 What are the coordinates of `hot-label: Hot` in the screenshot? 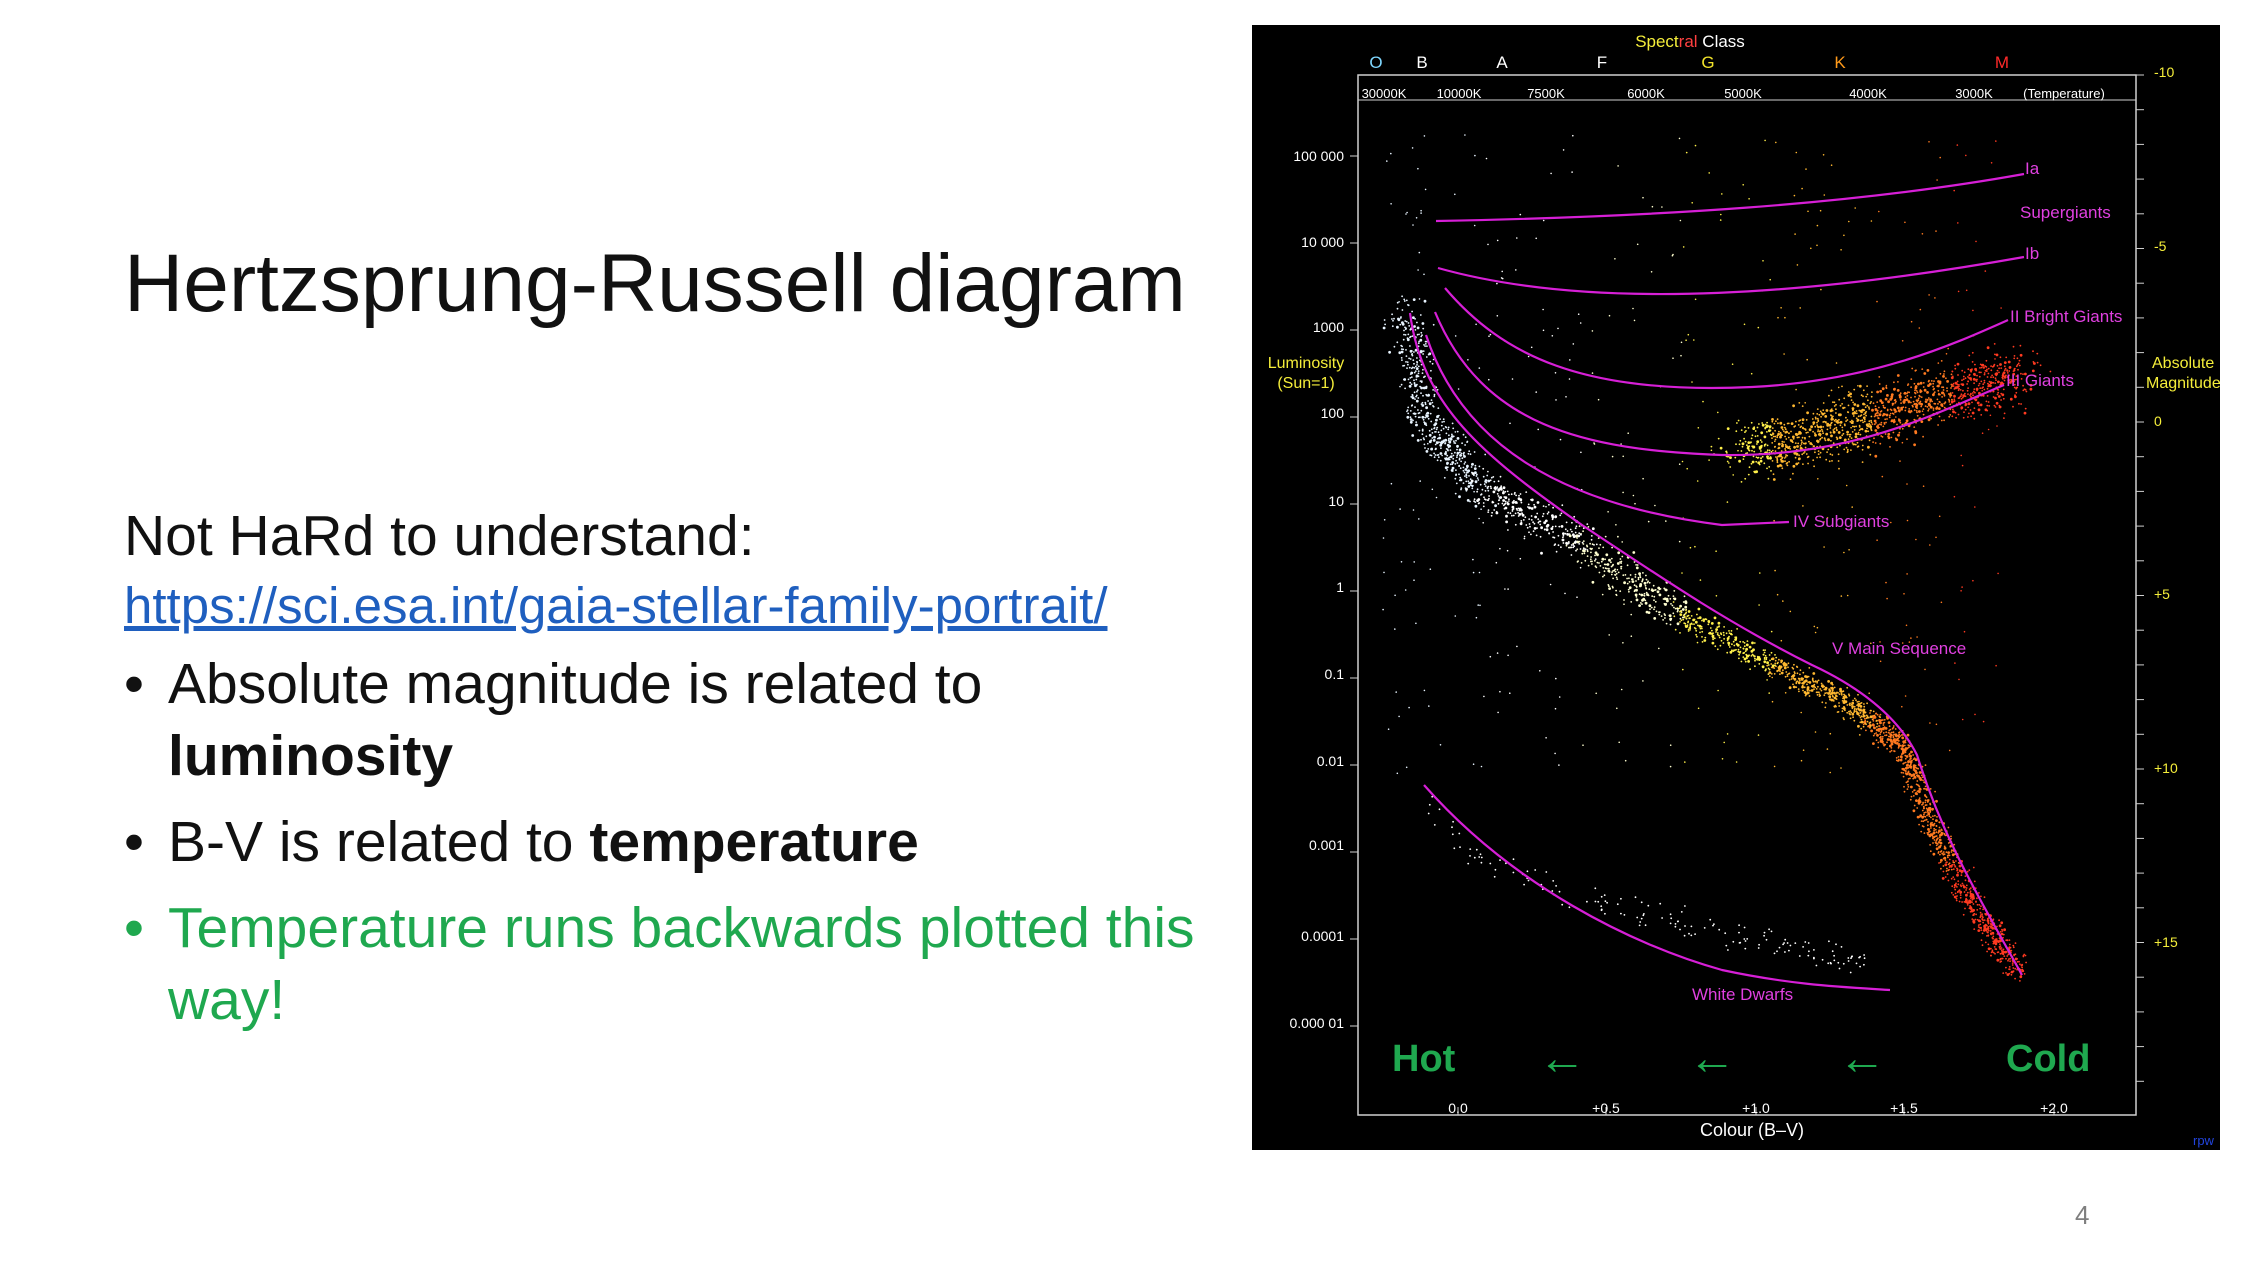 It's located at (1424, 1059).